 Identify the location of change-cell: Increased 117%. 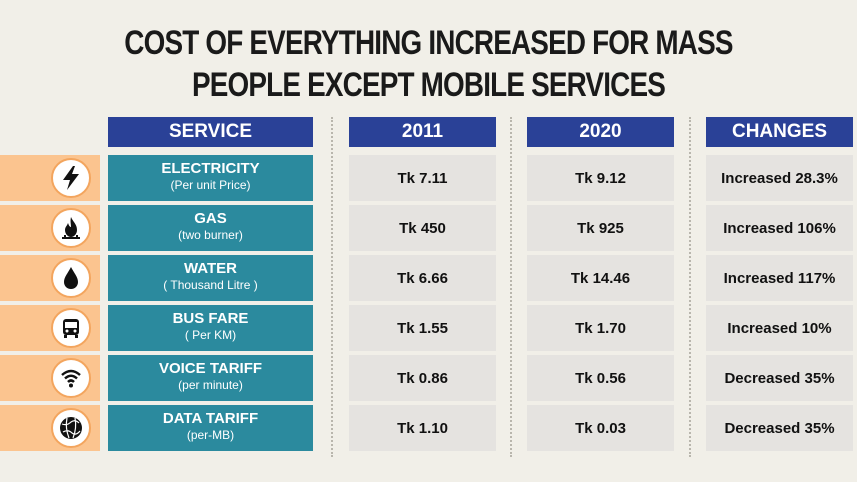
(779, 278).